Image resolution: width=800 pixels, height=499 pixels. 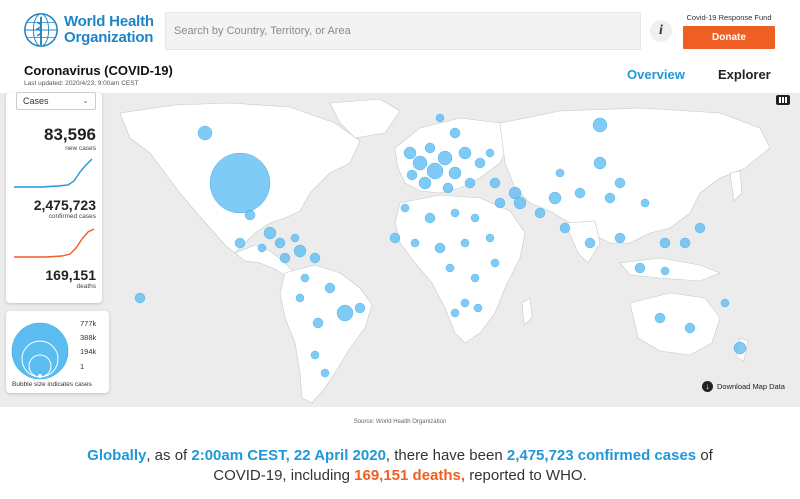 I want to click on land-asia, so click(x=635, y=175).